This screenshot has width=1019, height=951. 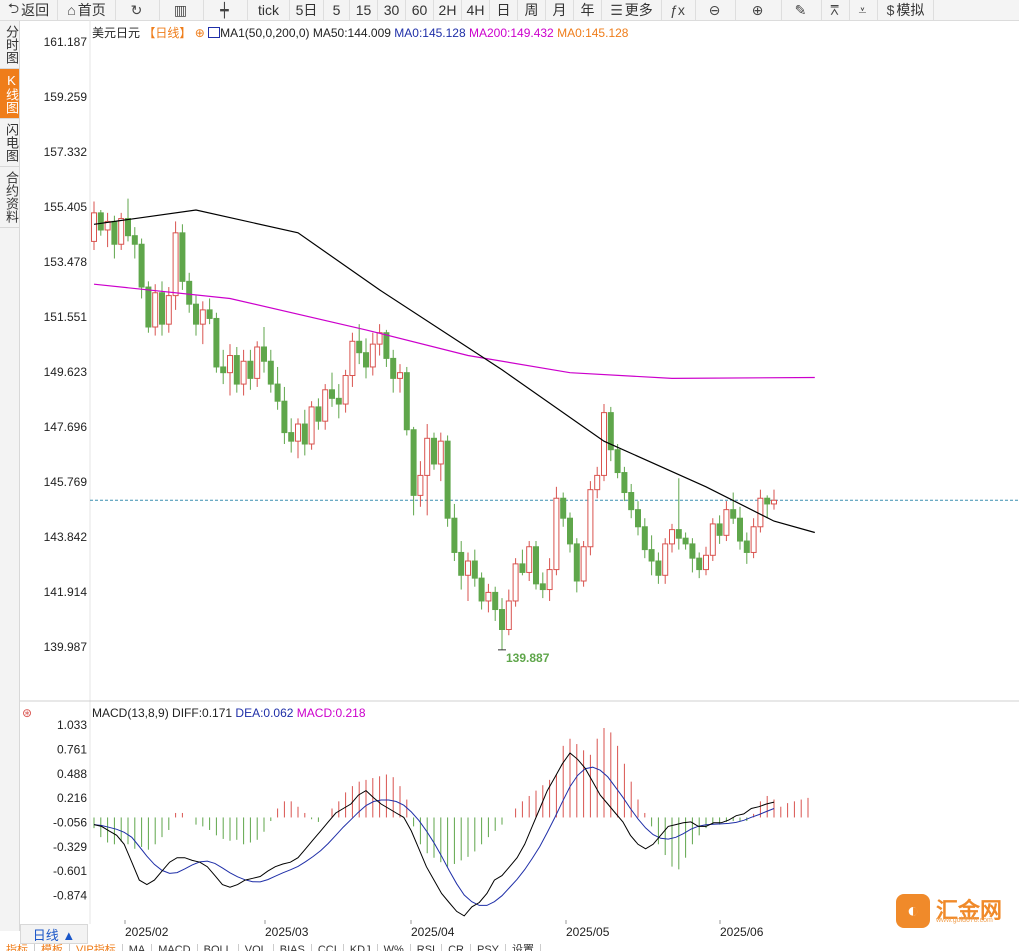 What do you see at coordinates (9, 143) in the screenshot?
I see `sidebar-tab-2: 闪电图` at bounding box center [9, 143].